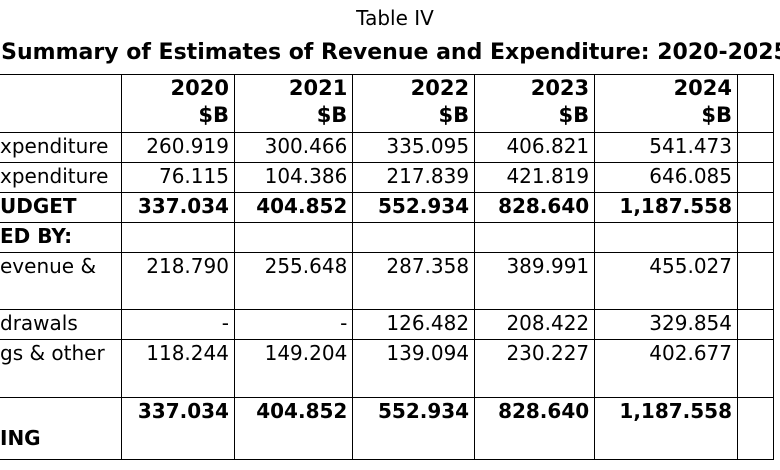 The height and width of the screenshot is (470, 780). What do you see at coordinates (703, 88) in the screenshot?
I see `header-year: 2024` at bounding box center [703, 88].